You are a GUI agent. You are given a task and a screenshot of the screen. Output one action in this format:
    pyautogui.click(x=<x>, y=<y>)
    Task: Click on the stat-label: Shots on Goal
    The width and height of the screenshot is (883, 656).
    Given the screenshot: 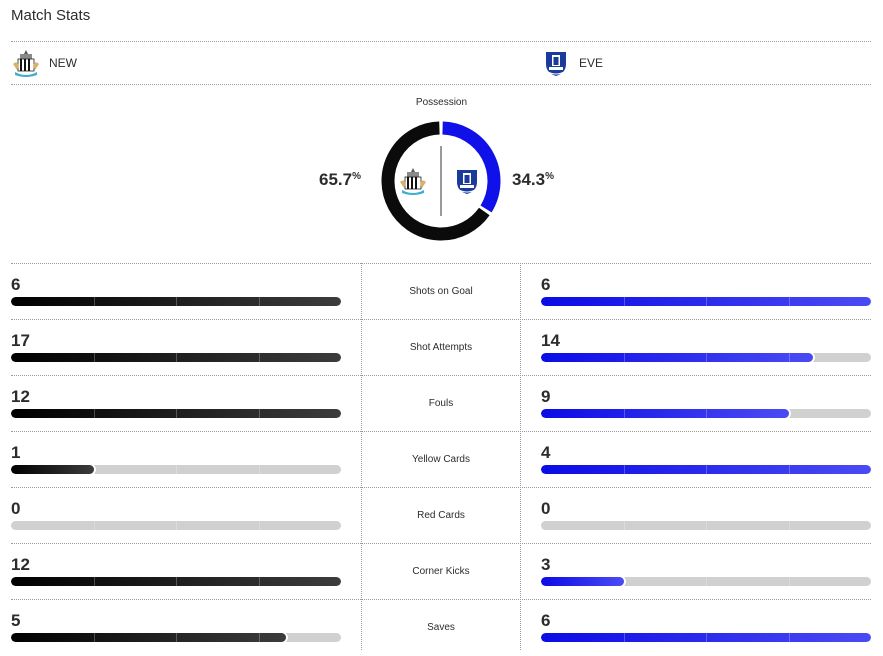 What is the action you would take?
    pyautogui.click(x=441, y=291)
    